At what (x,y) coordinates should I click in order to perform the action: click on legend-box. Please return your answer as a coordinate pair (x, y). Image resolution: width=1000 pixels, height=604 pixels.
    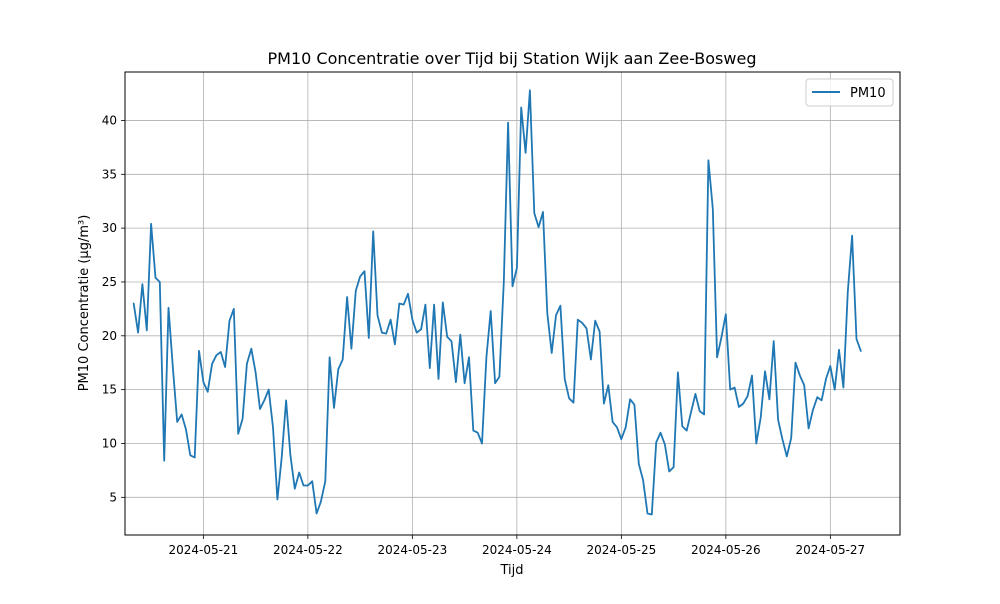
    Looking at the image, I should click on (849, 92).